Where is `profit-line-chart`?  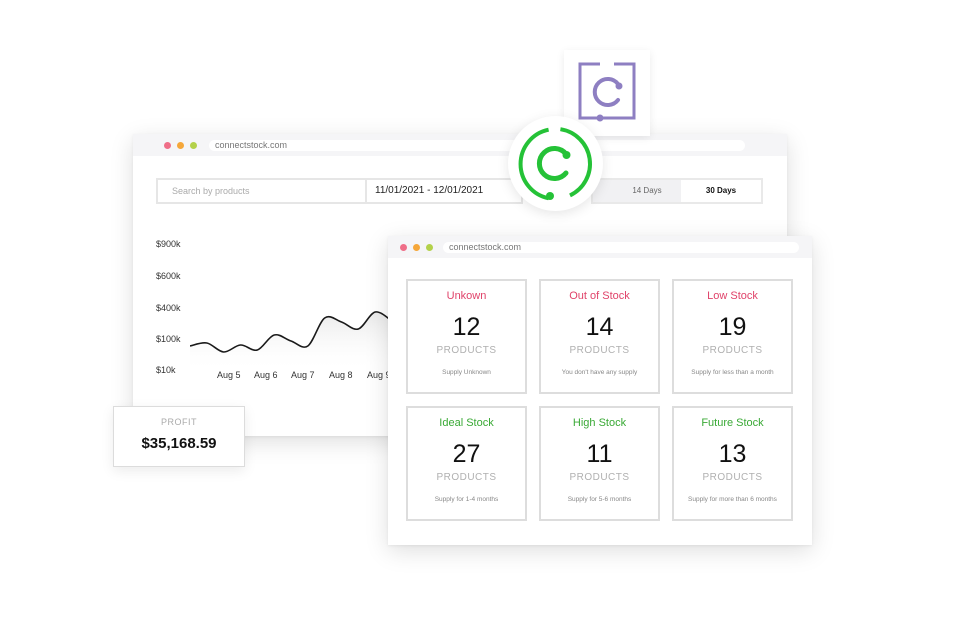
profit-line-chart is located at coordinates (291, 341).